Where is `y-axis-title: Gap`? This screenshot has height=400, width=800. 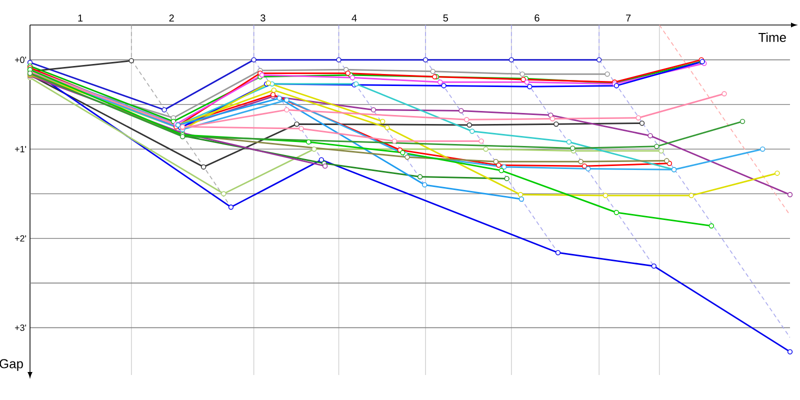 y-axis-title: Gap is located at coordinates (11, 365).